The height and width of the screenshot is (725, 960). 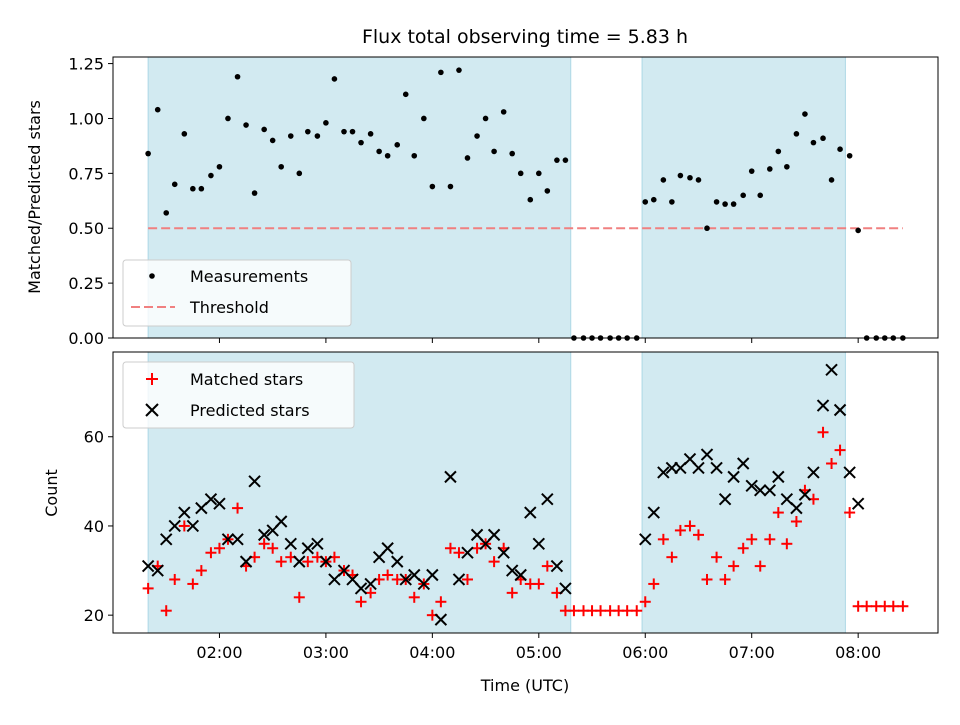 I want to click on bottom-y-axis-label: Count, so click(x=51, y=493).